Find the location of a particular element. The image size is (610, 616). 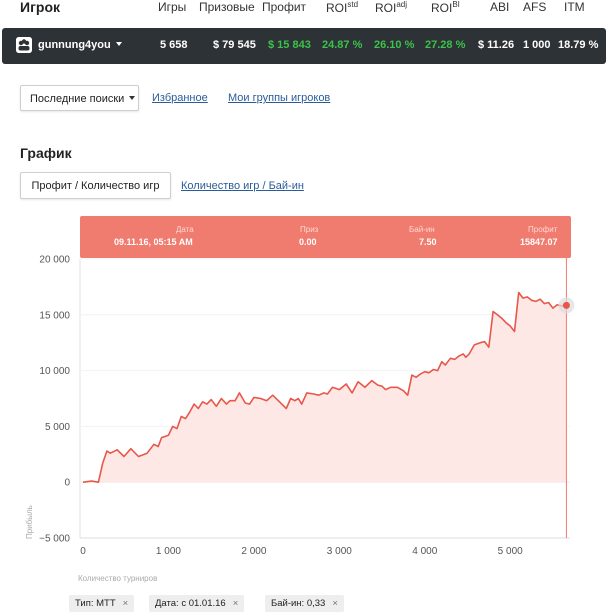

player-games: 5 658 is located at coordinates (174, 45).